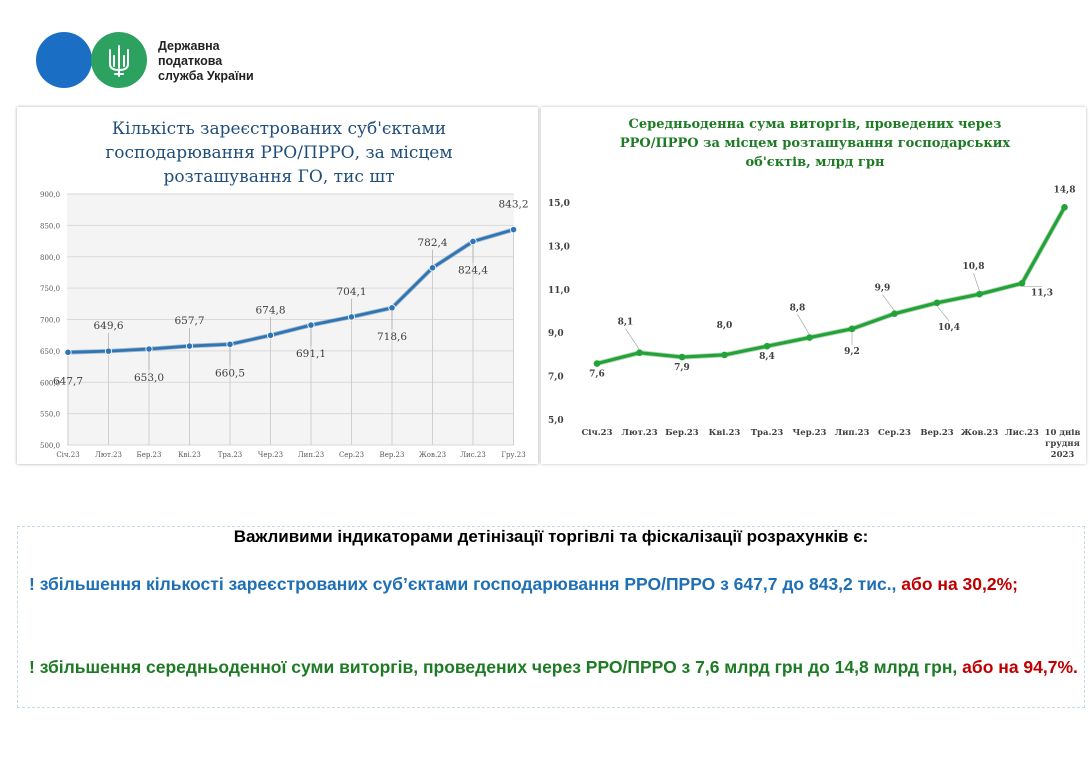 The image size is (1090, 761). I want to click on data-label: 8,4, so click(767, 357).